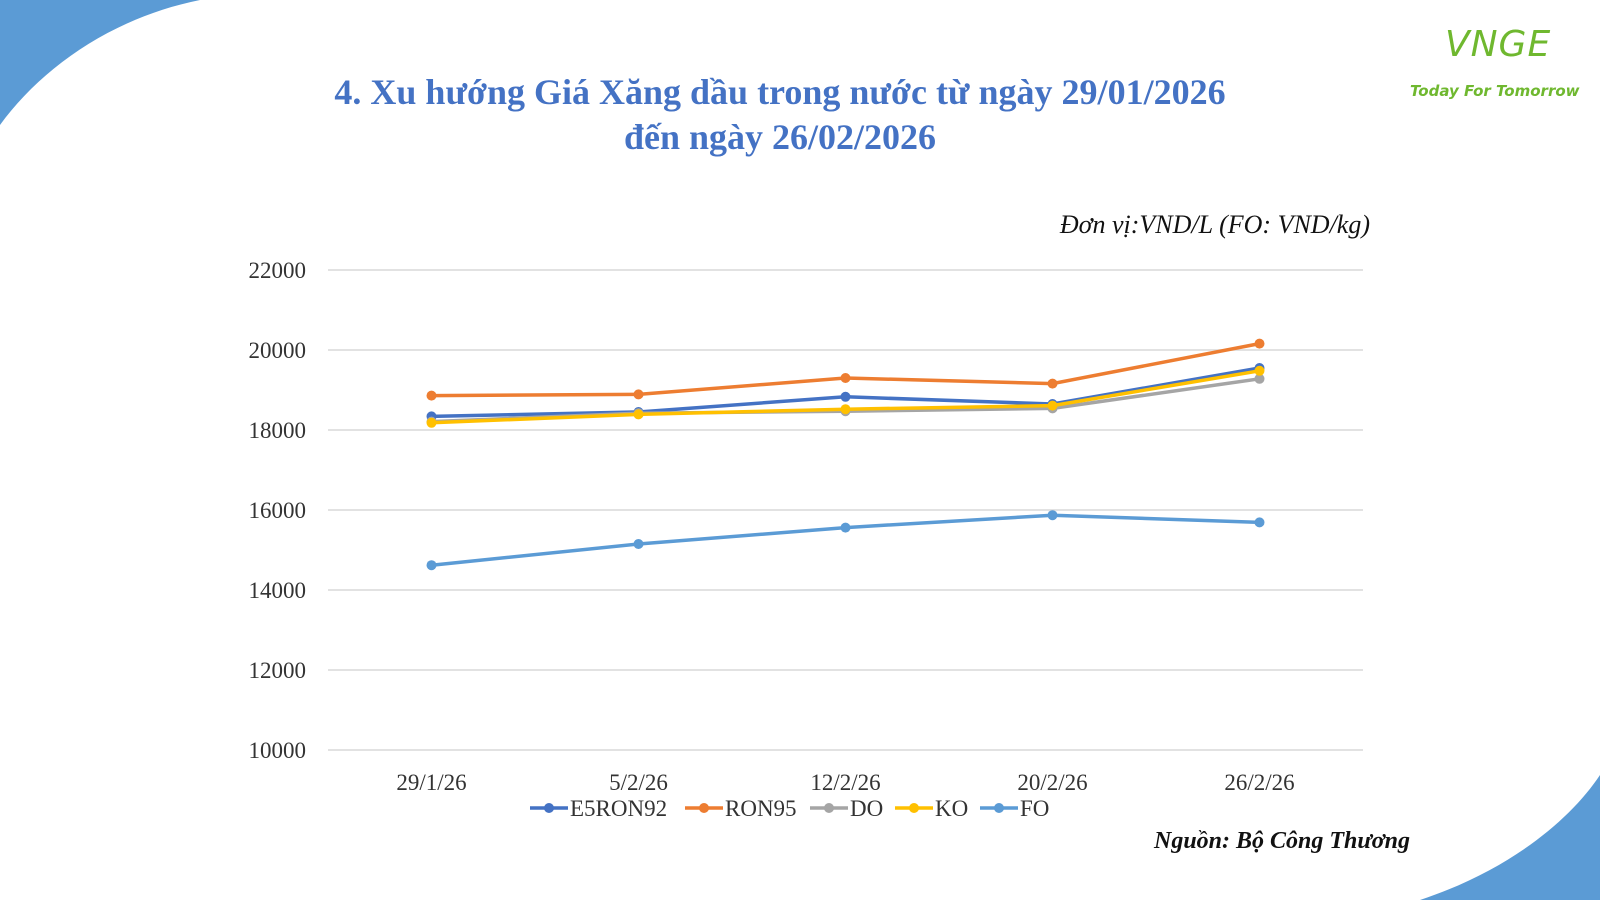 This screenshot has width=1600, height=900. I want to click on y-tick-label: 22000, so click(278, 270).